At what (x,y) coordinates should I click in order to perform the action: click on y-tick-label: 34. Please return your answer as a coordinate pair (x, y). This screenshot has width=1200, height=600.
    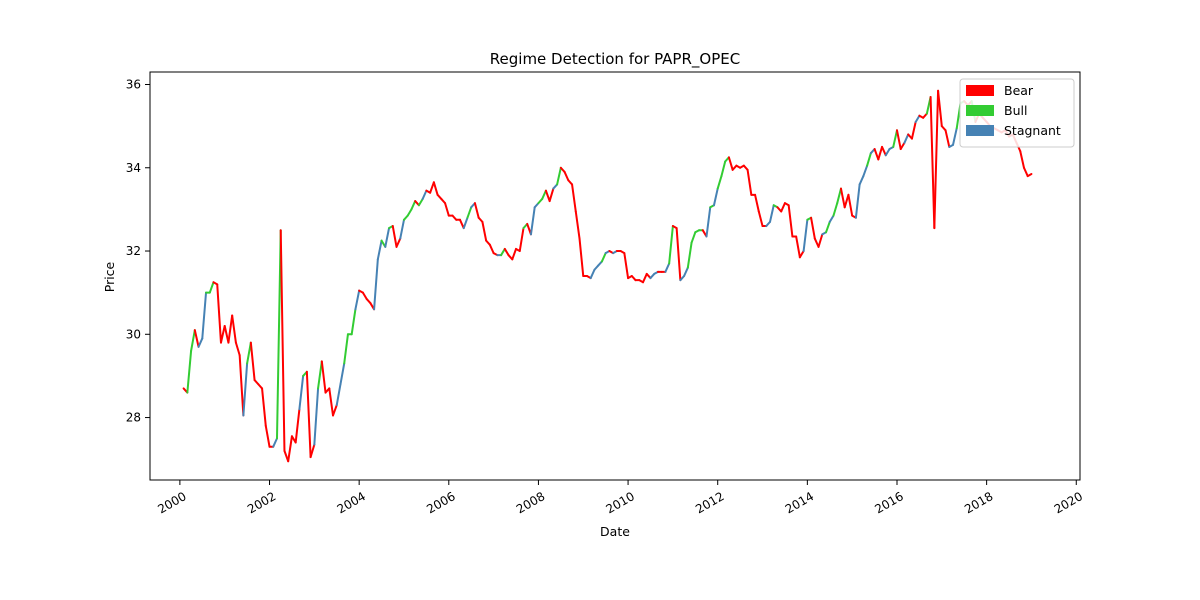
    Looking at the image, I should click on (133, 168).